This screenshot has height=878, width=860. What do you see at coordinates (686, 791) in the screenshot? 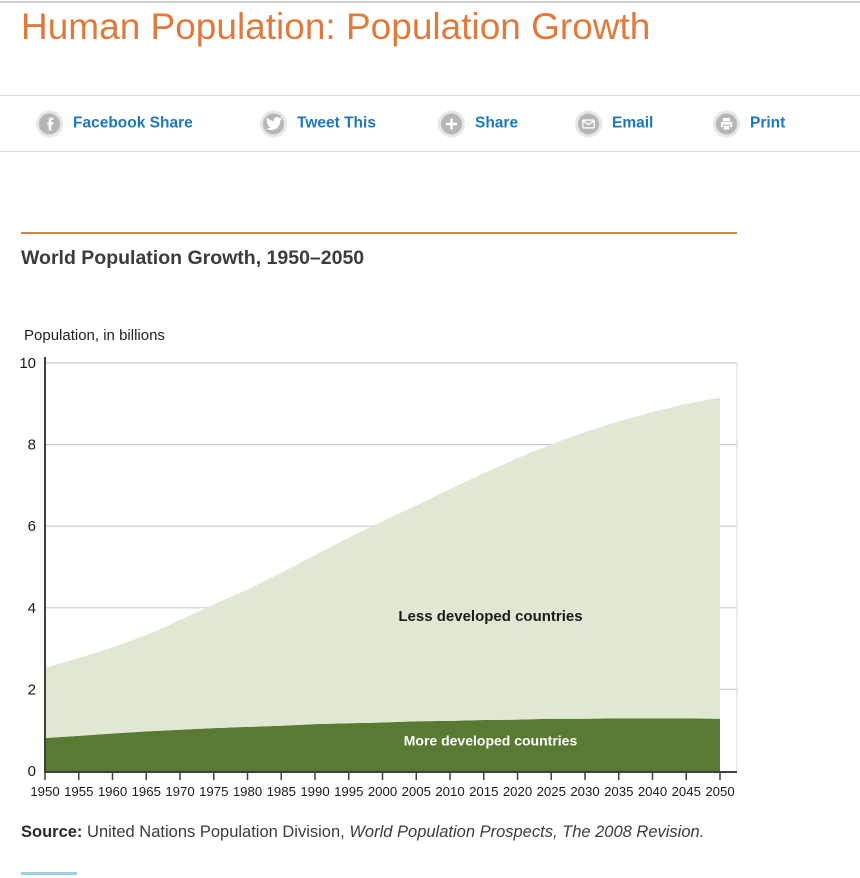
I see `x-tick-label: 2045` at bounding box center [686, 791].